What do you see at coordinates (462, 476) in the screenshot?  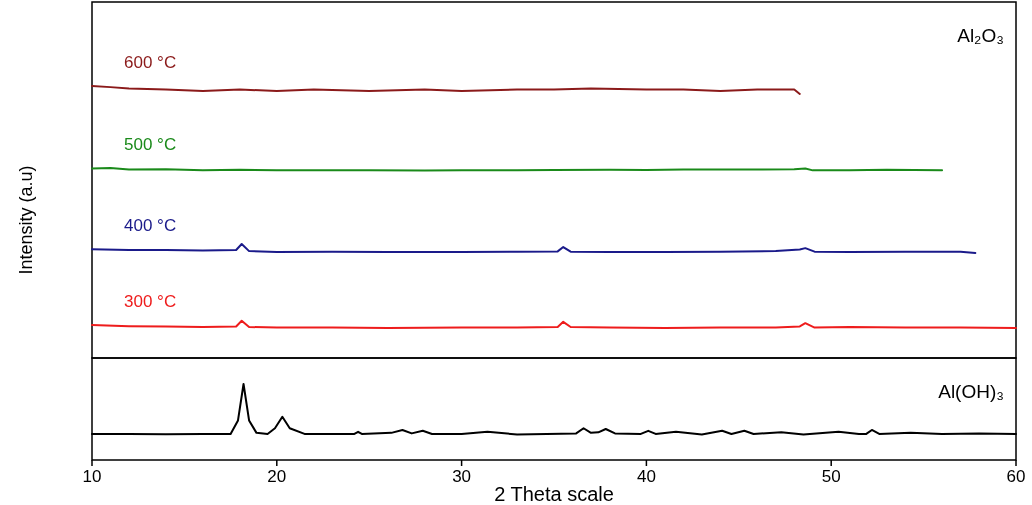 I see `x-tick-label: 30` at bounding box center [462, 476].